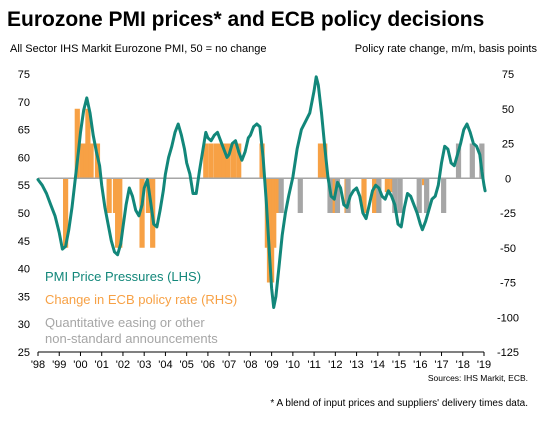 The image size is (544, 424). Describe the element at coordinates (508, 353) in the screenshot. I see `right-tick-label: -125` at that location.